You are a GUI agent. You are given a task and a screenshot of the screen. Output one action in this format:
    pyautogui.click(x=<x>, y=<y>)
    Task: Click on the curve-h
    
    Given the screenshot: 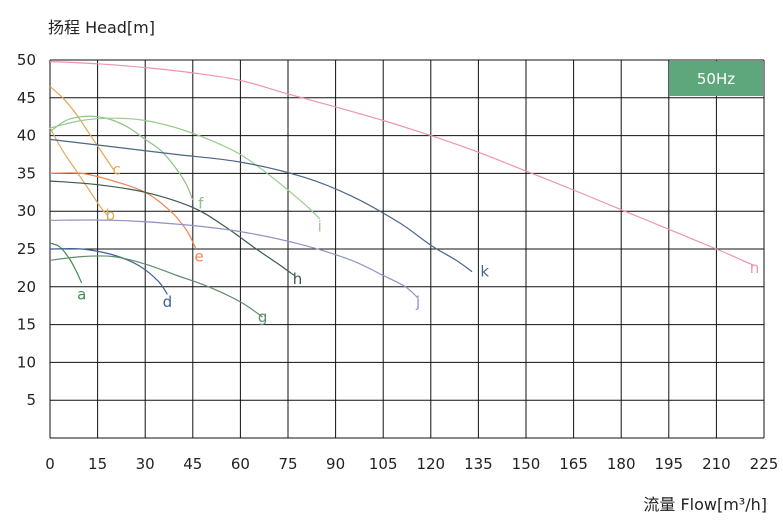 What is the action you would take?
    pyautogui.click(x=172, y=228)
    